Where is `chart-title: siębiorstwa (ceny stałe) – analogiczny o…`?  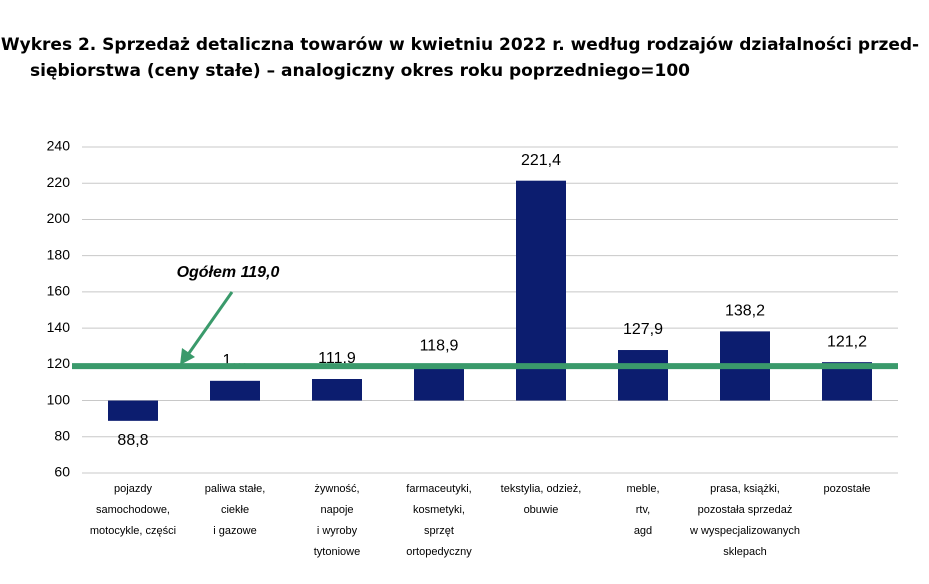
chart-title: siębiorstwa (ceny stałe) – analogiczny o… is located at coordinates (360, 71).